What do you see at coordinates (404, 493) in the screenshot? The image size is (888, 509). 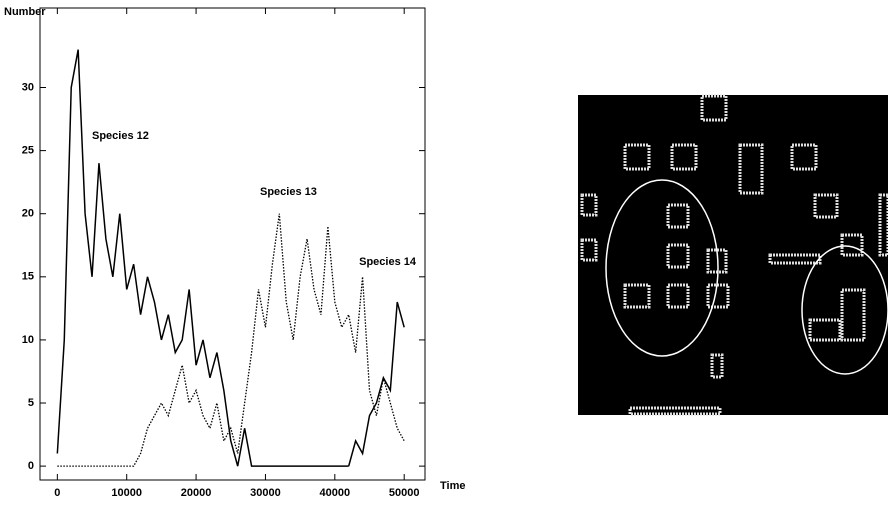 I see `x-tick-label: 50000` at bounding box center [404, 493].